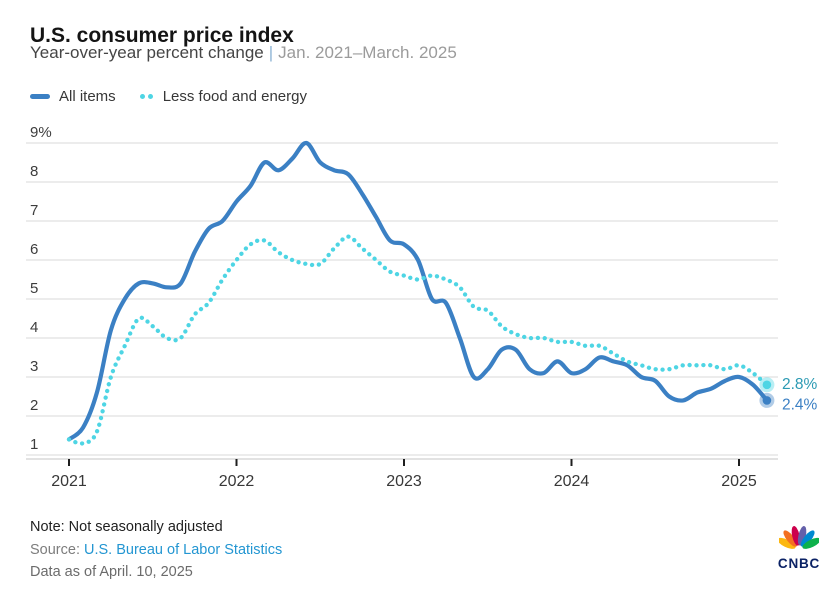  I want to click on x-axis-label: 2021, so click(69, 481).